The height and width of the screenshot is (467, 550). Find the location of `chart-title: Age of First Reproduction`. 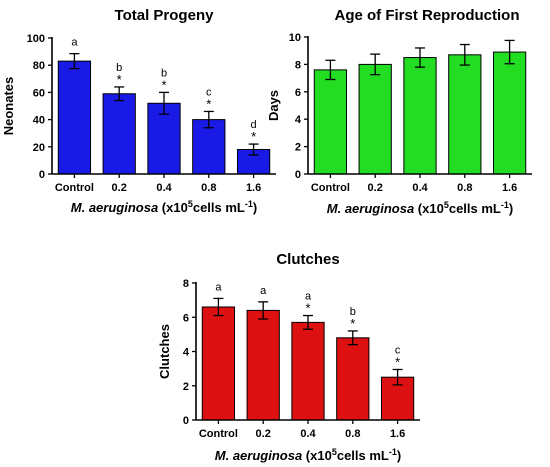

chart-title: Age of First Reproduction is located at coordinates (427, 15).